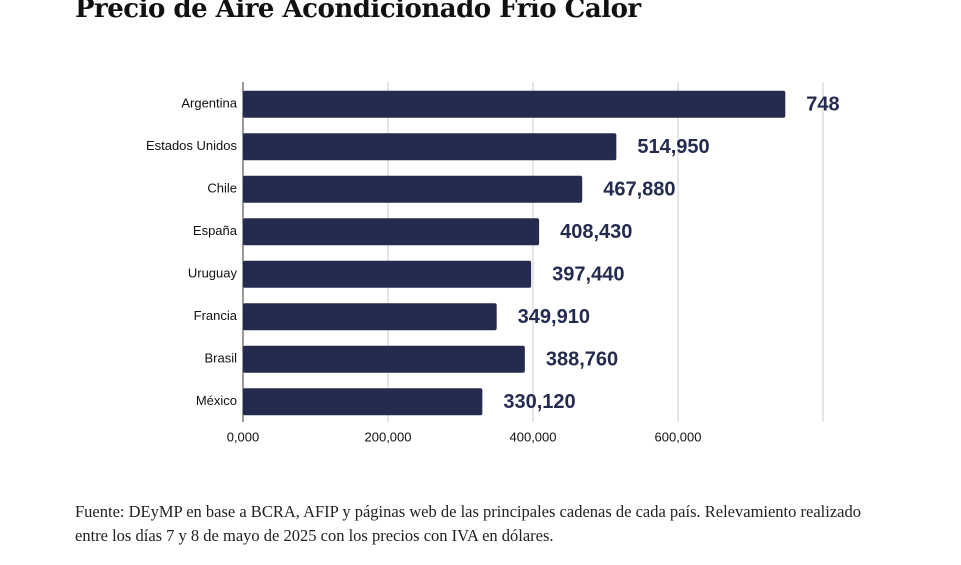 The image size is (961, 565). Describe the element at coordinates (192, 145) in the screenshot. I see `y-tick-label: Estados Unidos` at that location.